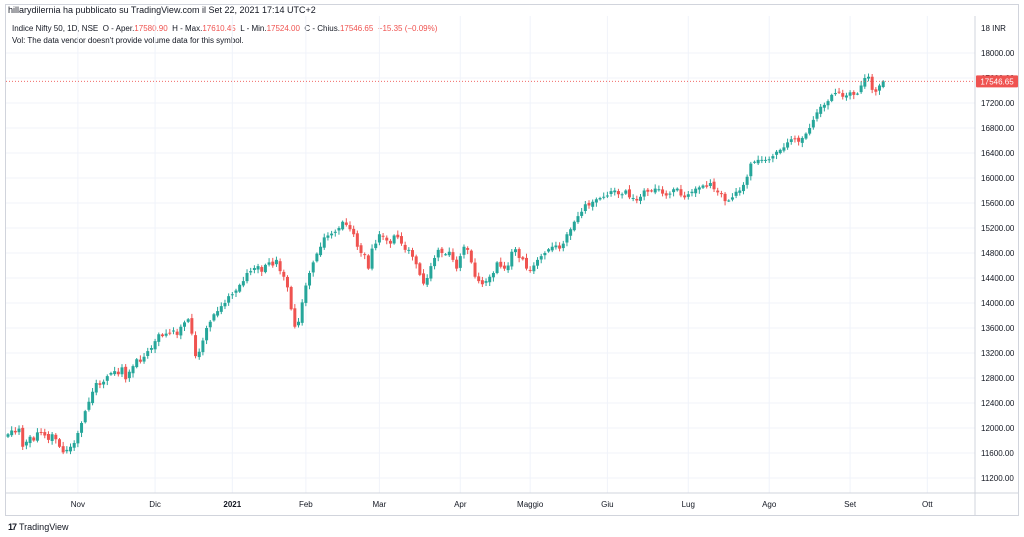 The width and height of the screenshot is (1024, 537). I want to click on tradingview-footer: 17 TradingView, so click(38, 527).